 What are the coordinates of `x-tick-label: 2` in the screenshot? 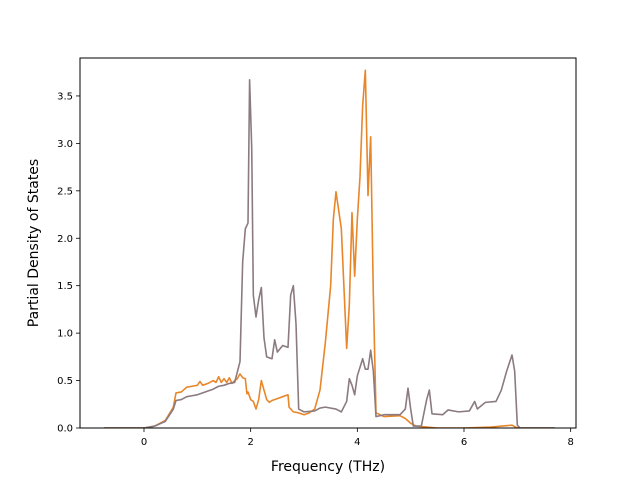 It's located at (250, 442).